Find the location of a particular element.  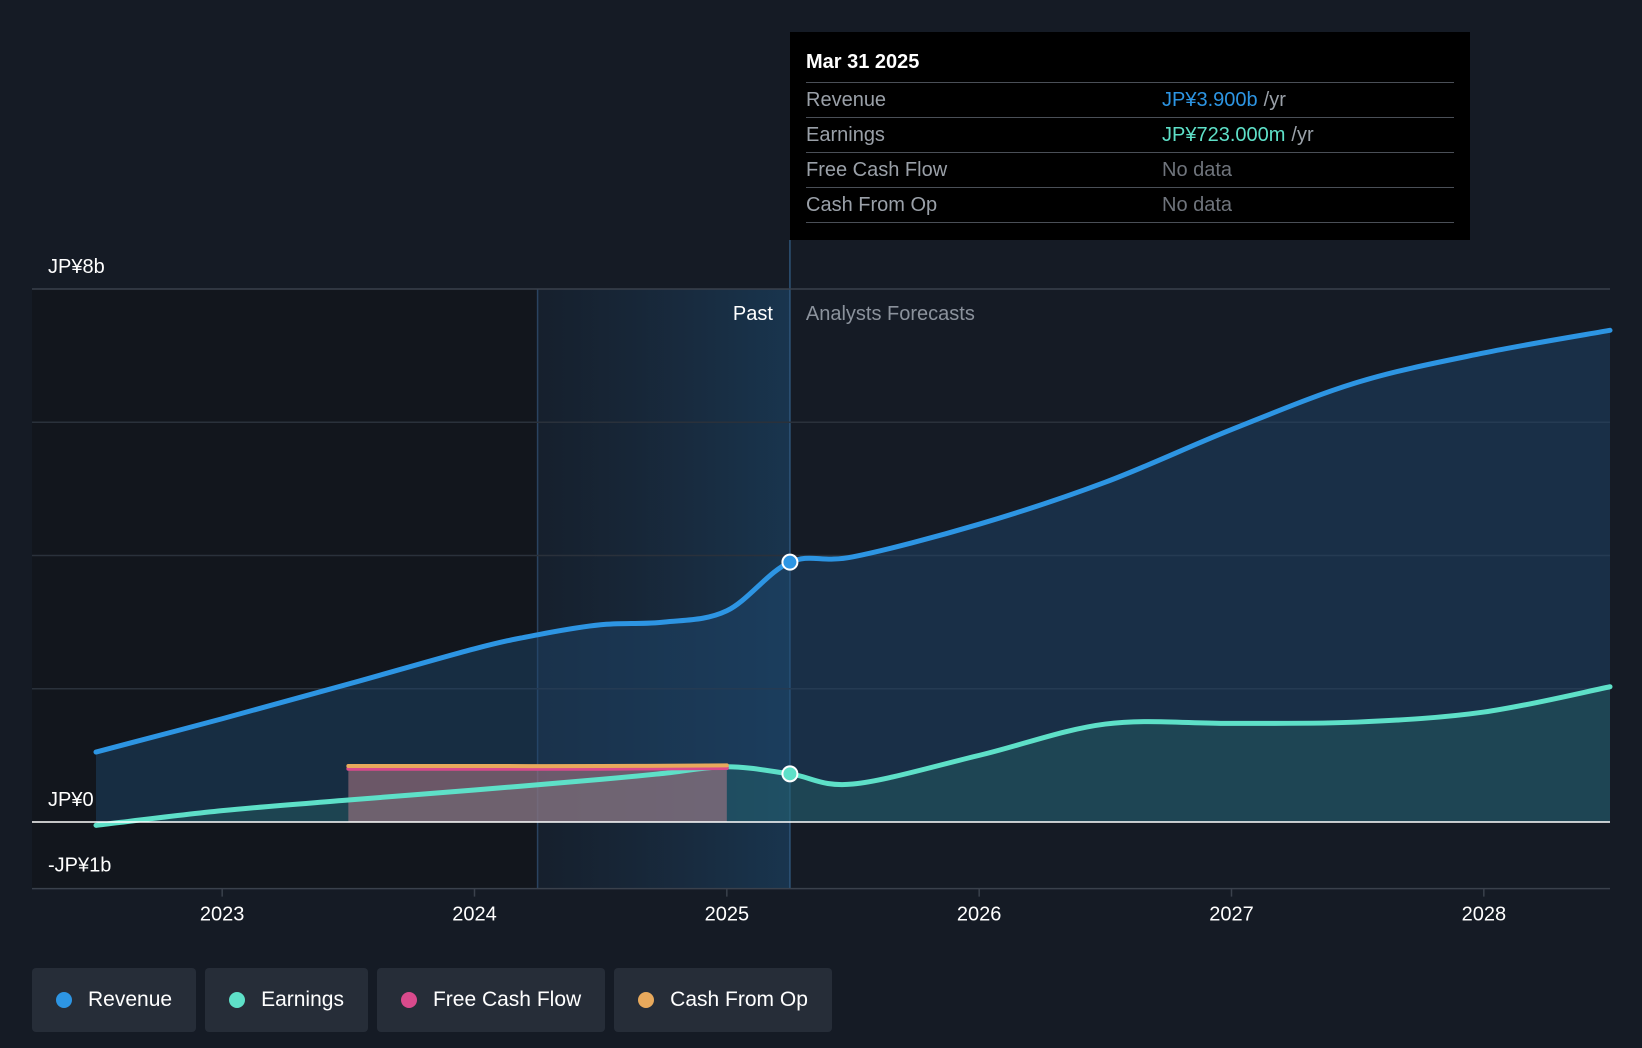

x-tick-label: 2025 is located at coordinates (727, 915).